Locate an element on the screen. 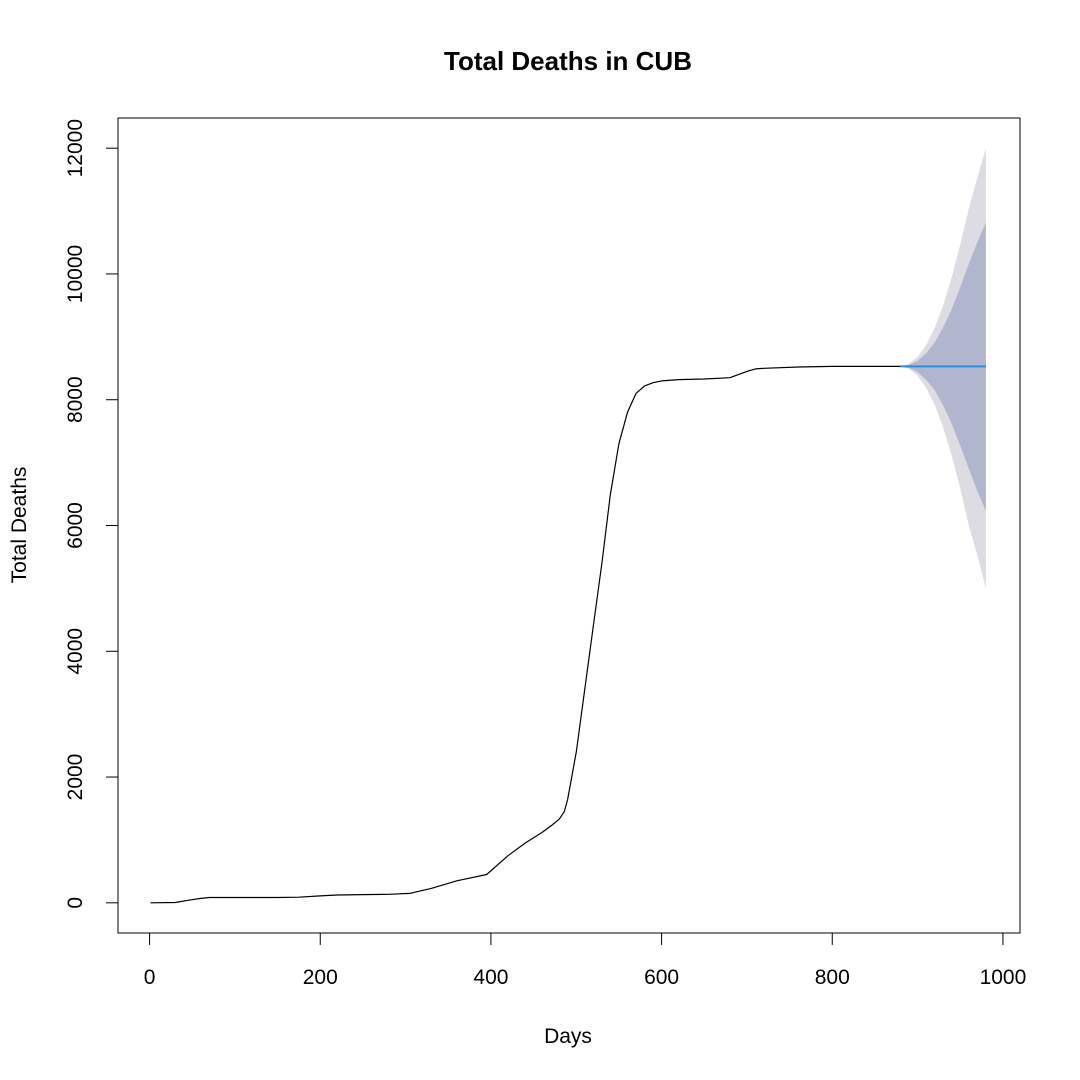  chart-title: Total Deaths in CUB is located at coordinates (568, 61).